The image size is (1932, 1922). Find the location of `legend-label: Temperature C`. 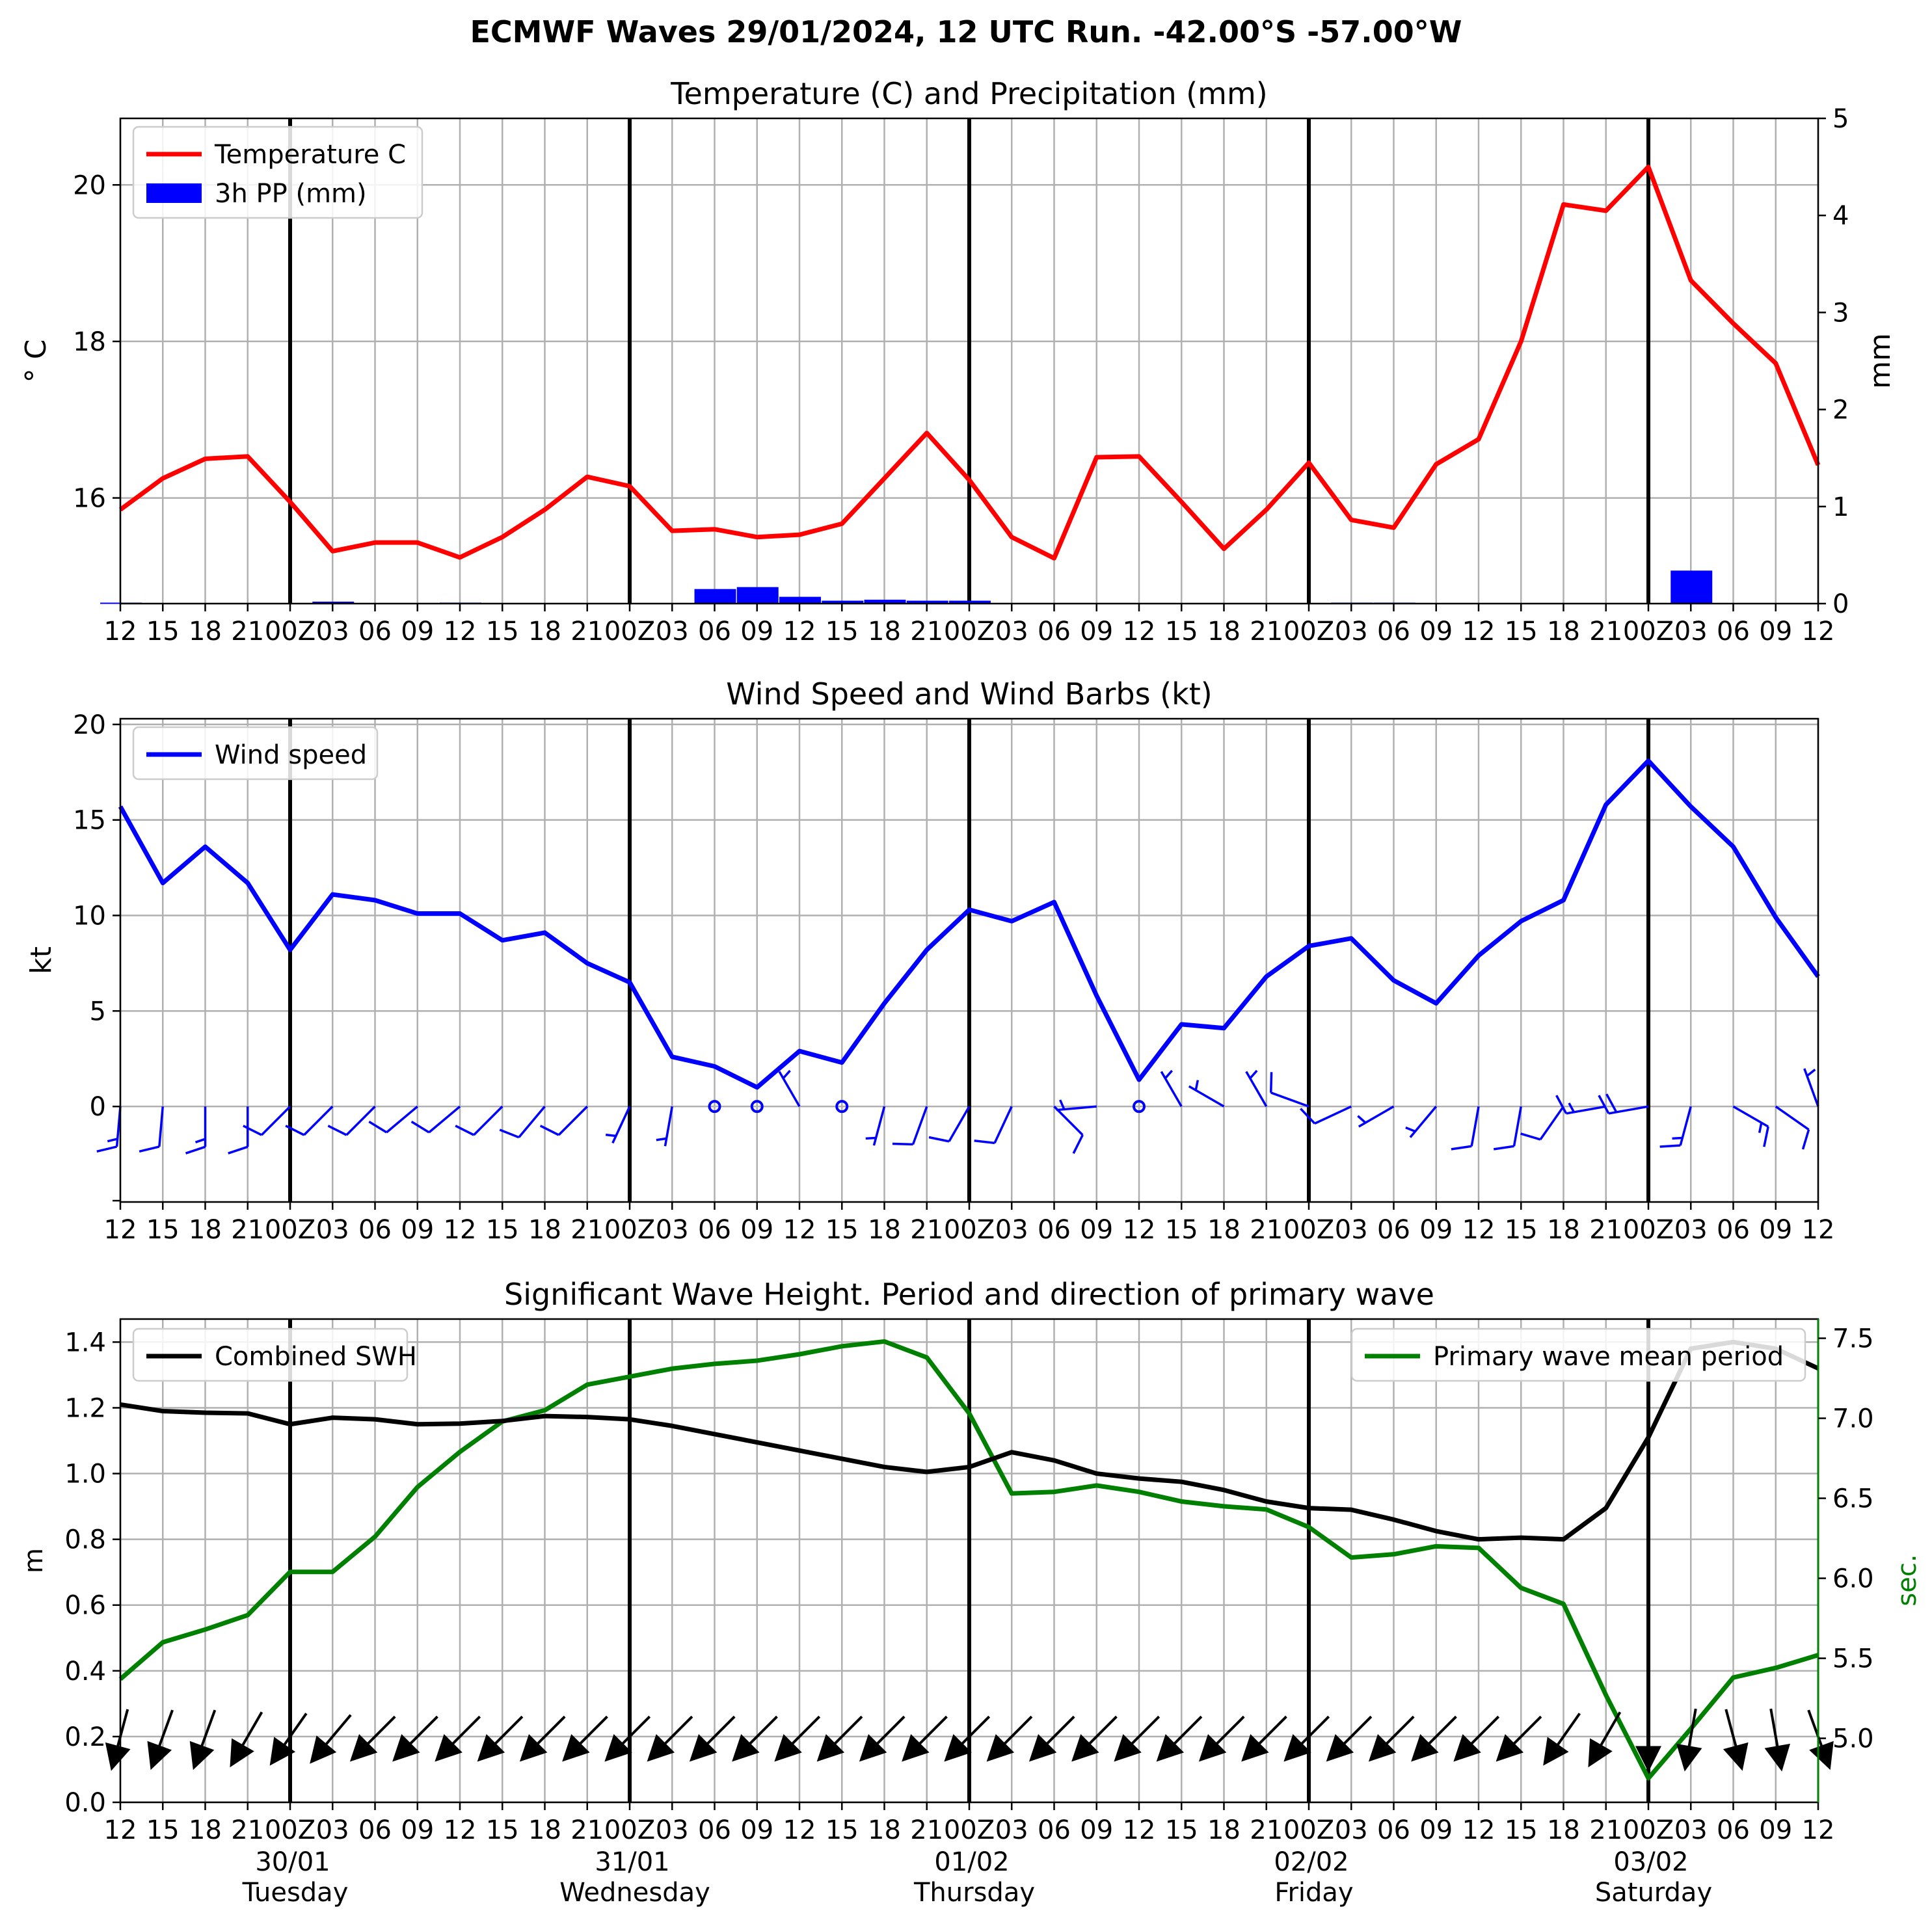

legend-label: Temperature C is located at coordinates (310, 155).